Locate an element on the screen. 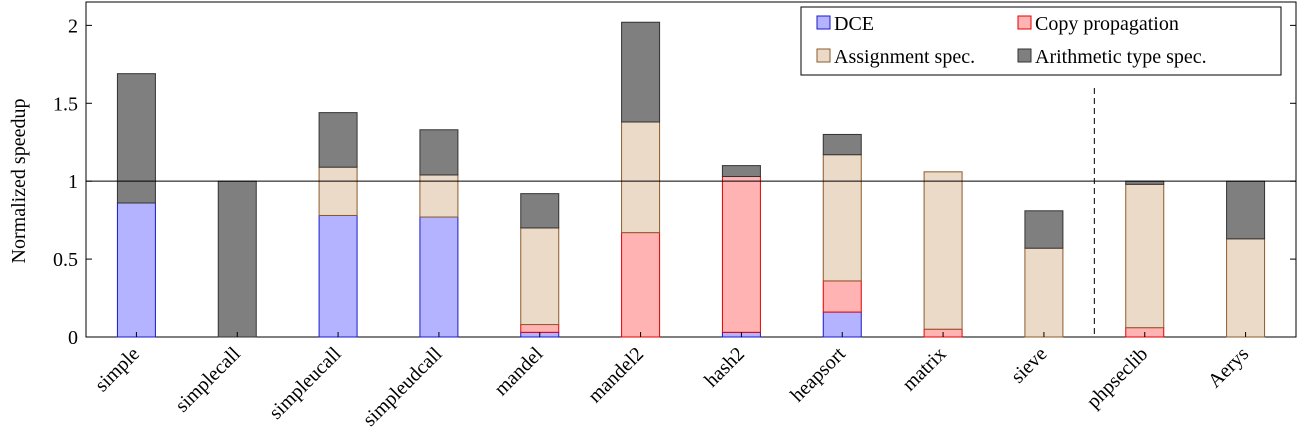 The image size is (1310, 444). legend-item-copy-propagation: Copy propagation is located at coordinates (1098, 24).